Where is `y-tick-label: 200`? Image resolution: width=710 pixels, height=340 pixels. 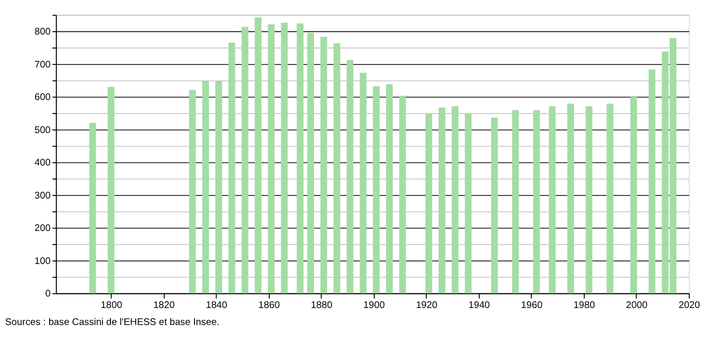 y-tick-label: 200 is located at coordinates (42, 228).